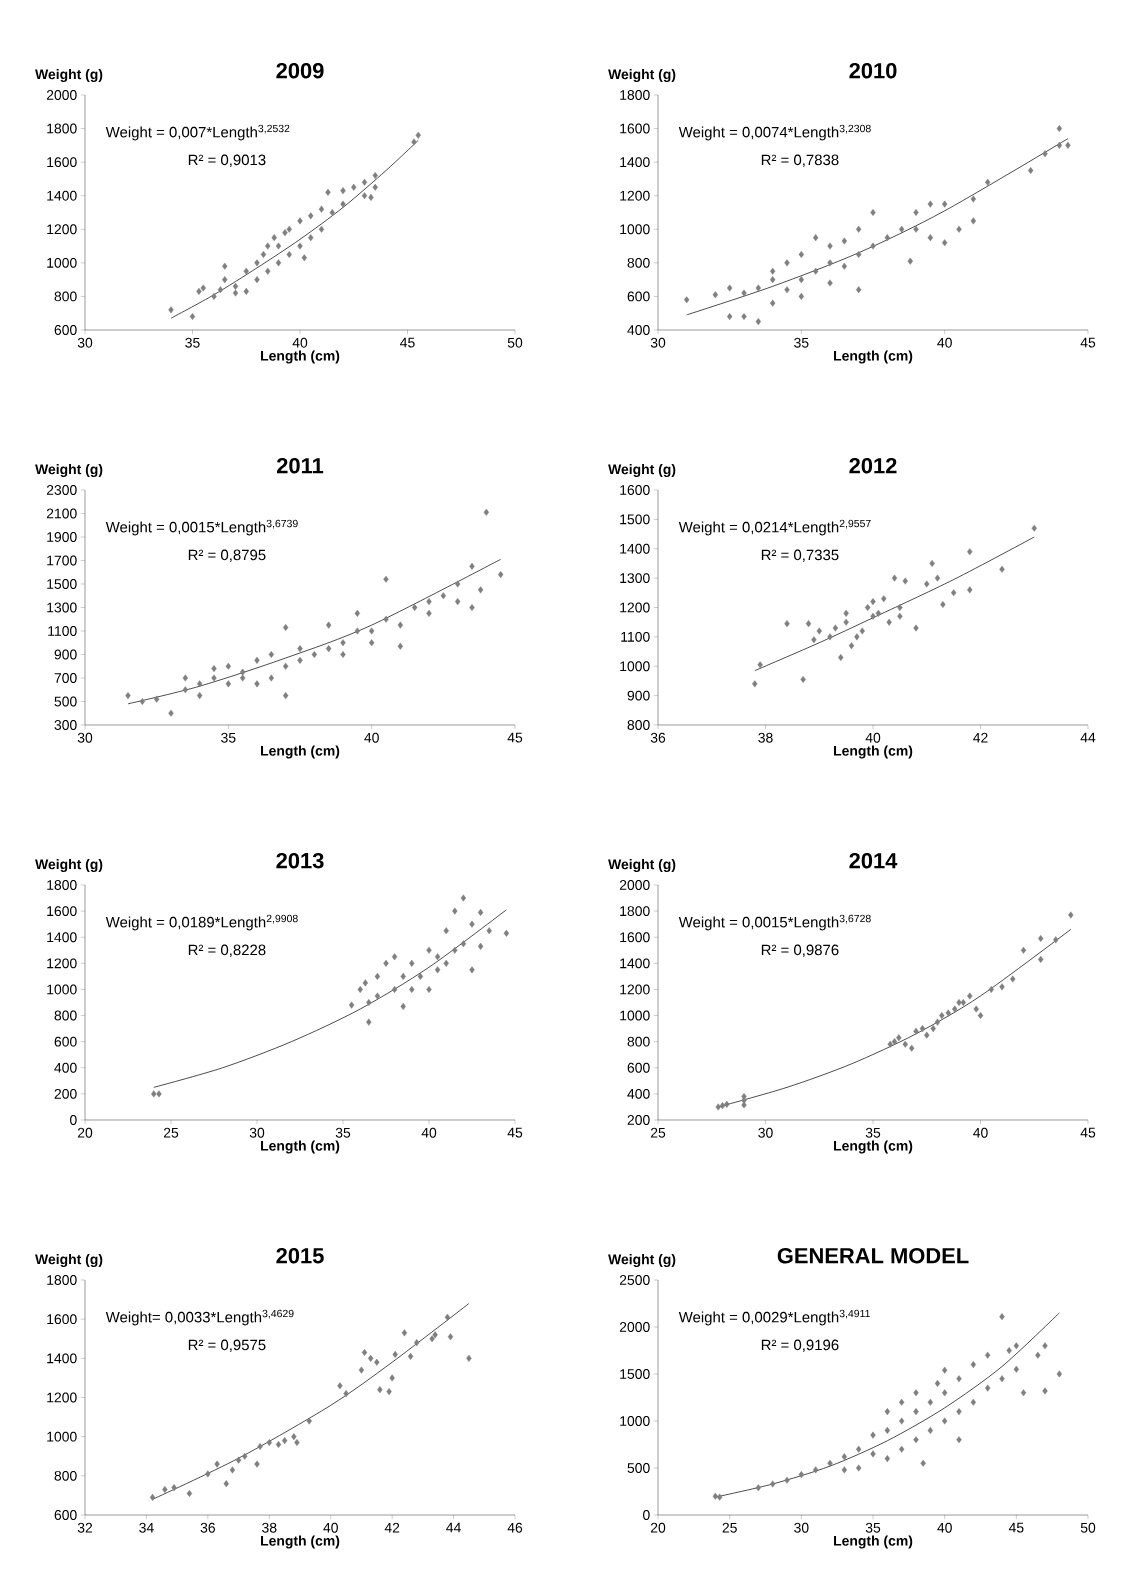 The width and height of the screenshot is (1125, 1584). Describe the element at coordinates (515, 1527) in the screenshot. I see `x-tick-label: 46` at that location.